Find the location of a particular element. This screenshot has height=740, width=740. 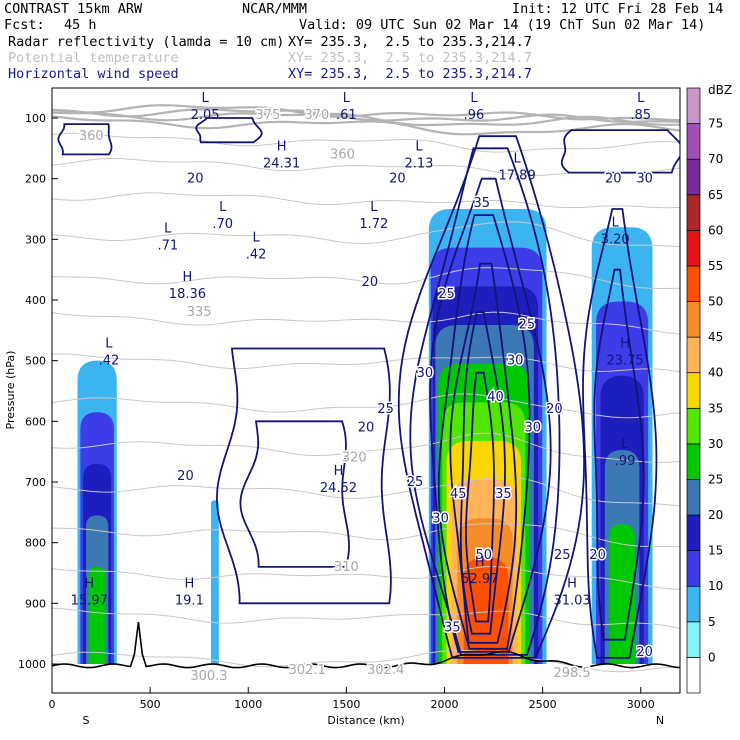

fcst-value: 45 h is located at coordinates (80, 25).